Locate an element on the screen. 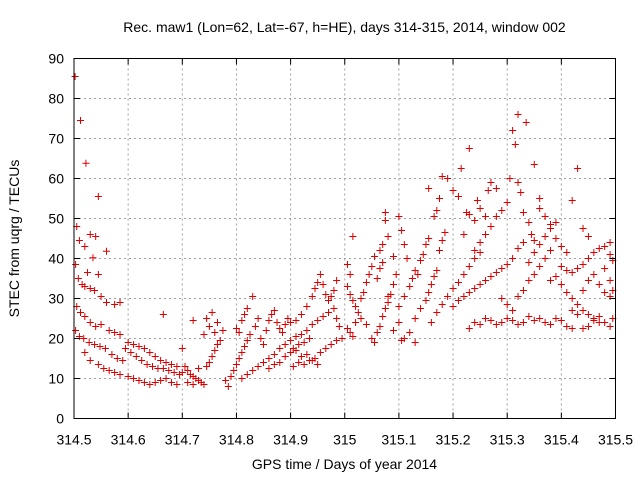 The image size is (640, 480). x-tick-label: 315 is located at coordinates (345, 440).